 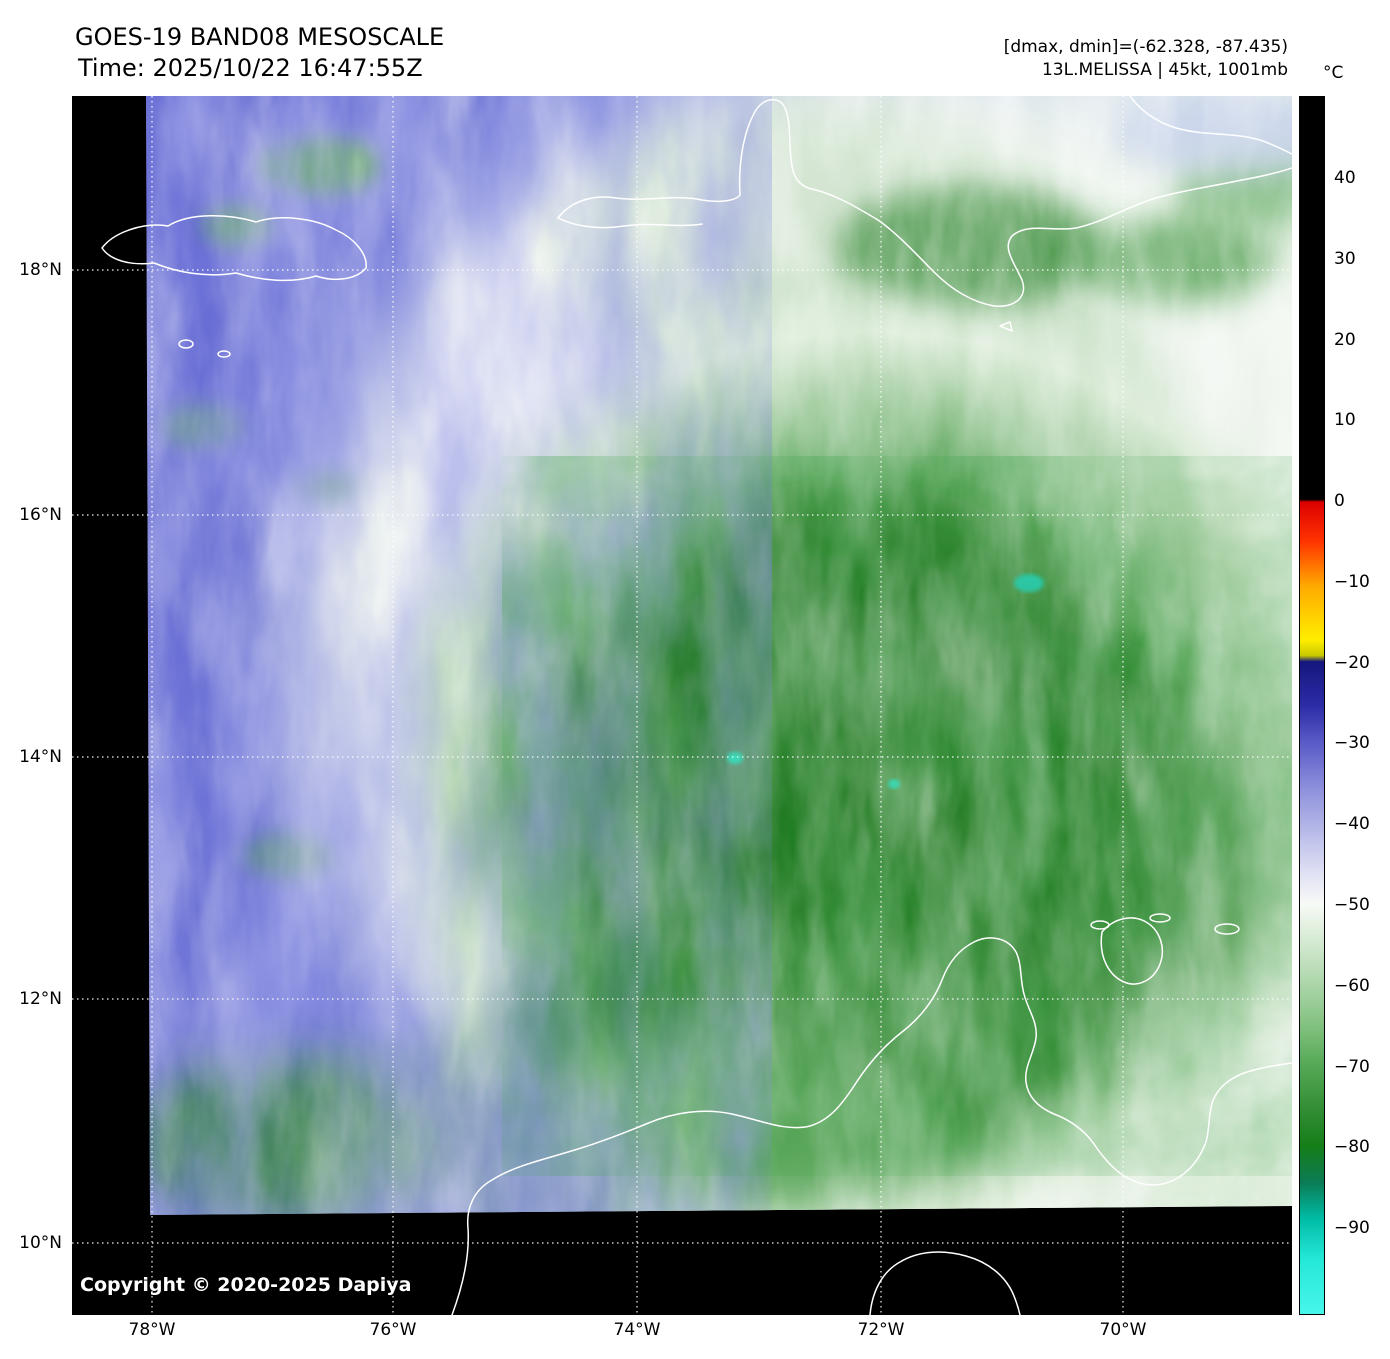 What do you see at coordinates (1164, 70) in the screenshot?
I see `storm-status-label: 13L.MELISSA | 45kt, 1001mb` at bounding box center [1164, 70].